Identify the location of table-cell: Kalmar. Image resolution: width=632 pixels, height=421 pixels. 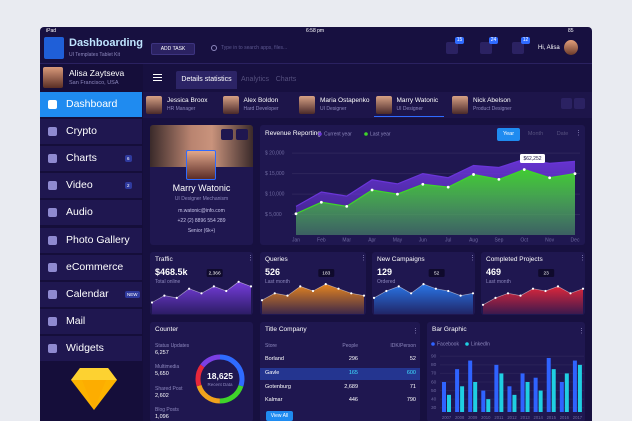
(274, 400).